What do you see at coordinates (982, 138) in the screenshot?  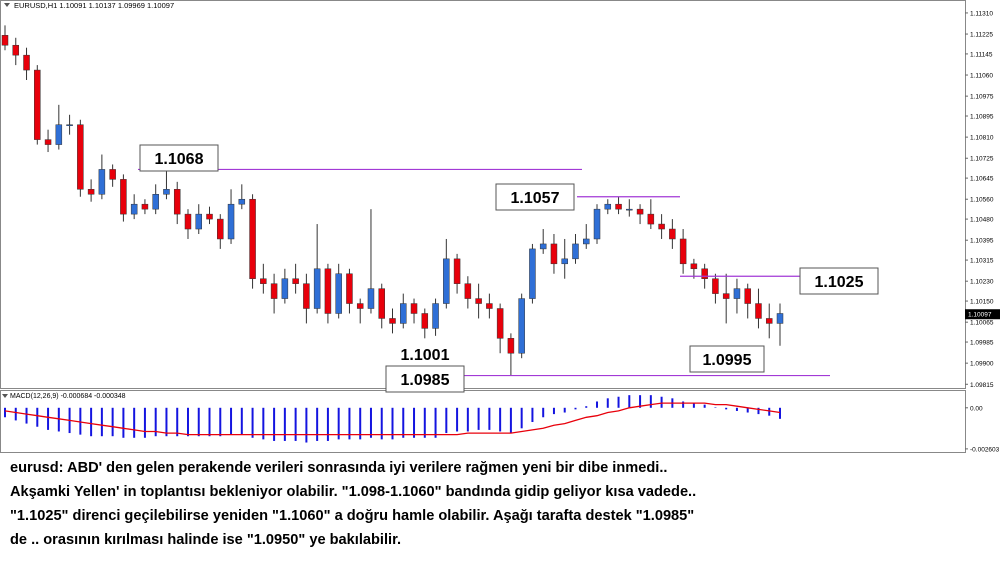 I see `y-tick-label: 1.10810` at bounding box center [982, 138].